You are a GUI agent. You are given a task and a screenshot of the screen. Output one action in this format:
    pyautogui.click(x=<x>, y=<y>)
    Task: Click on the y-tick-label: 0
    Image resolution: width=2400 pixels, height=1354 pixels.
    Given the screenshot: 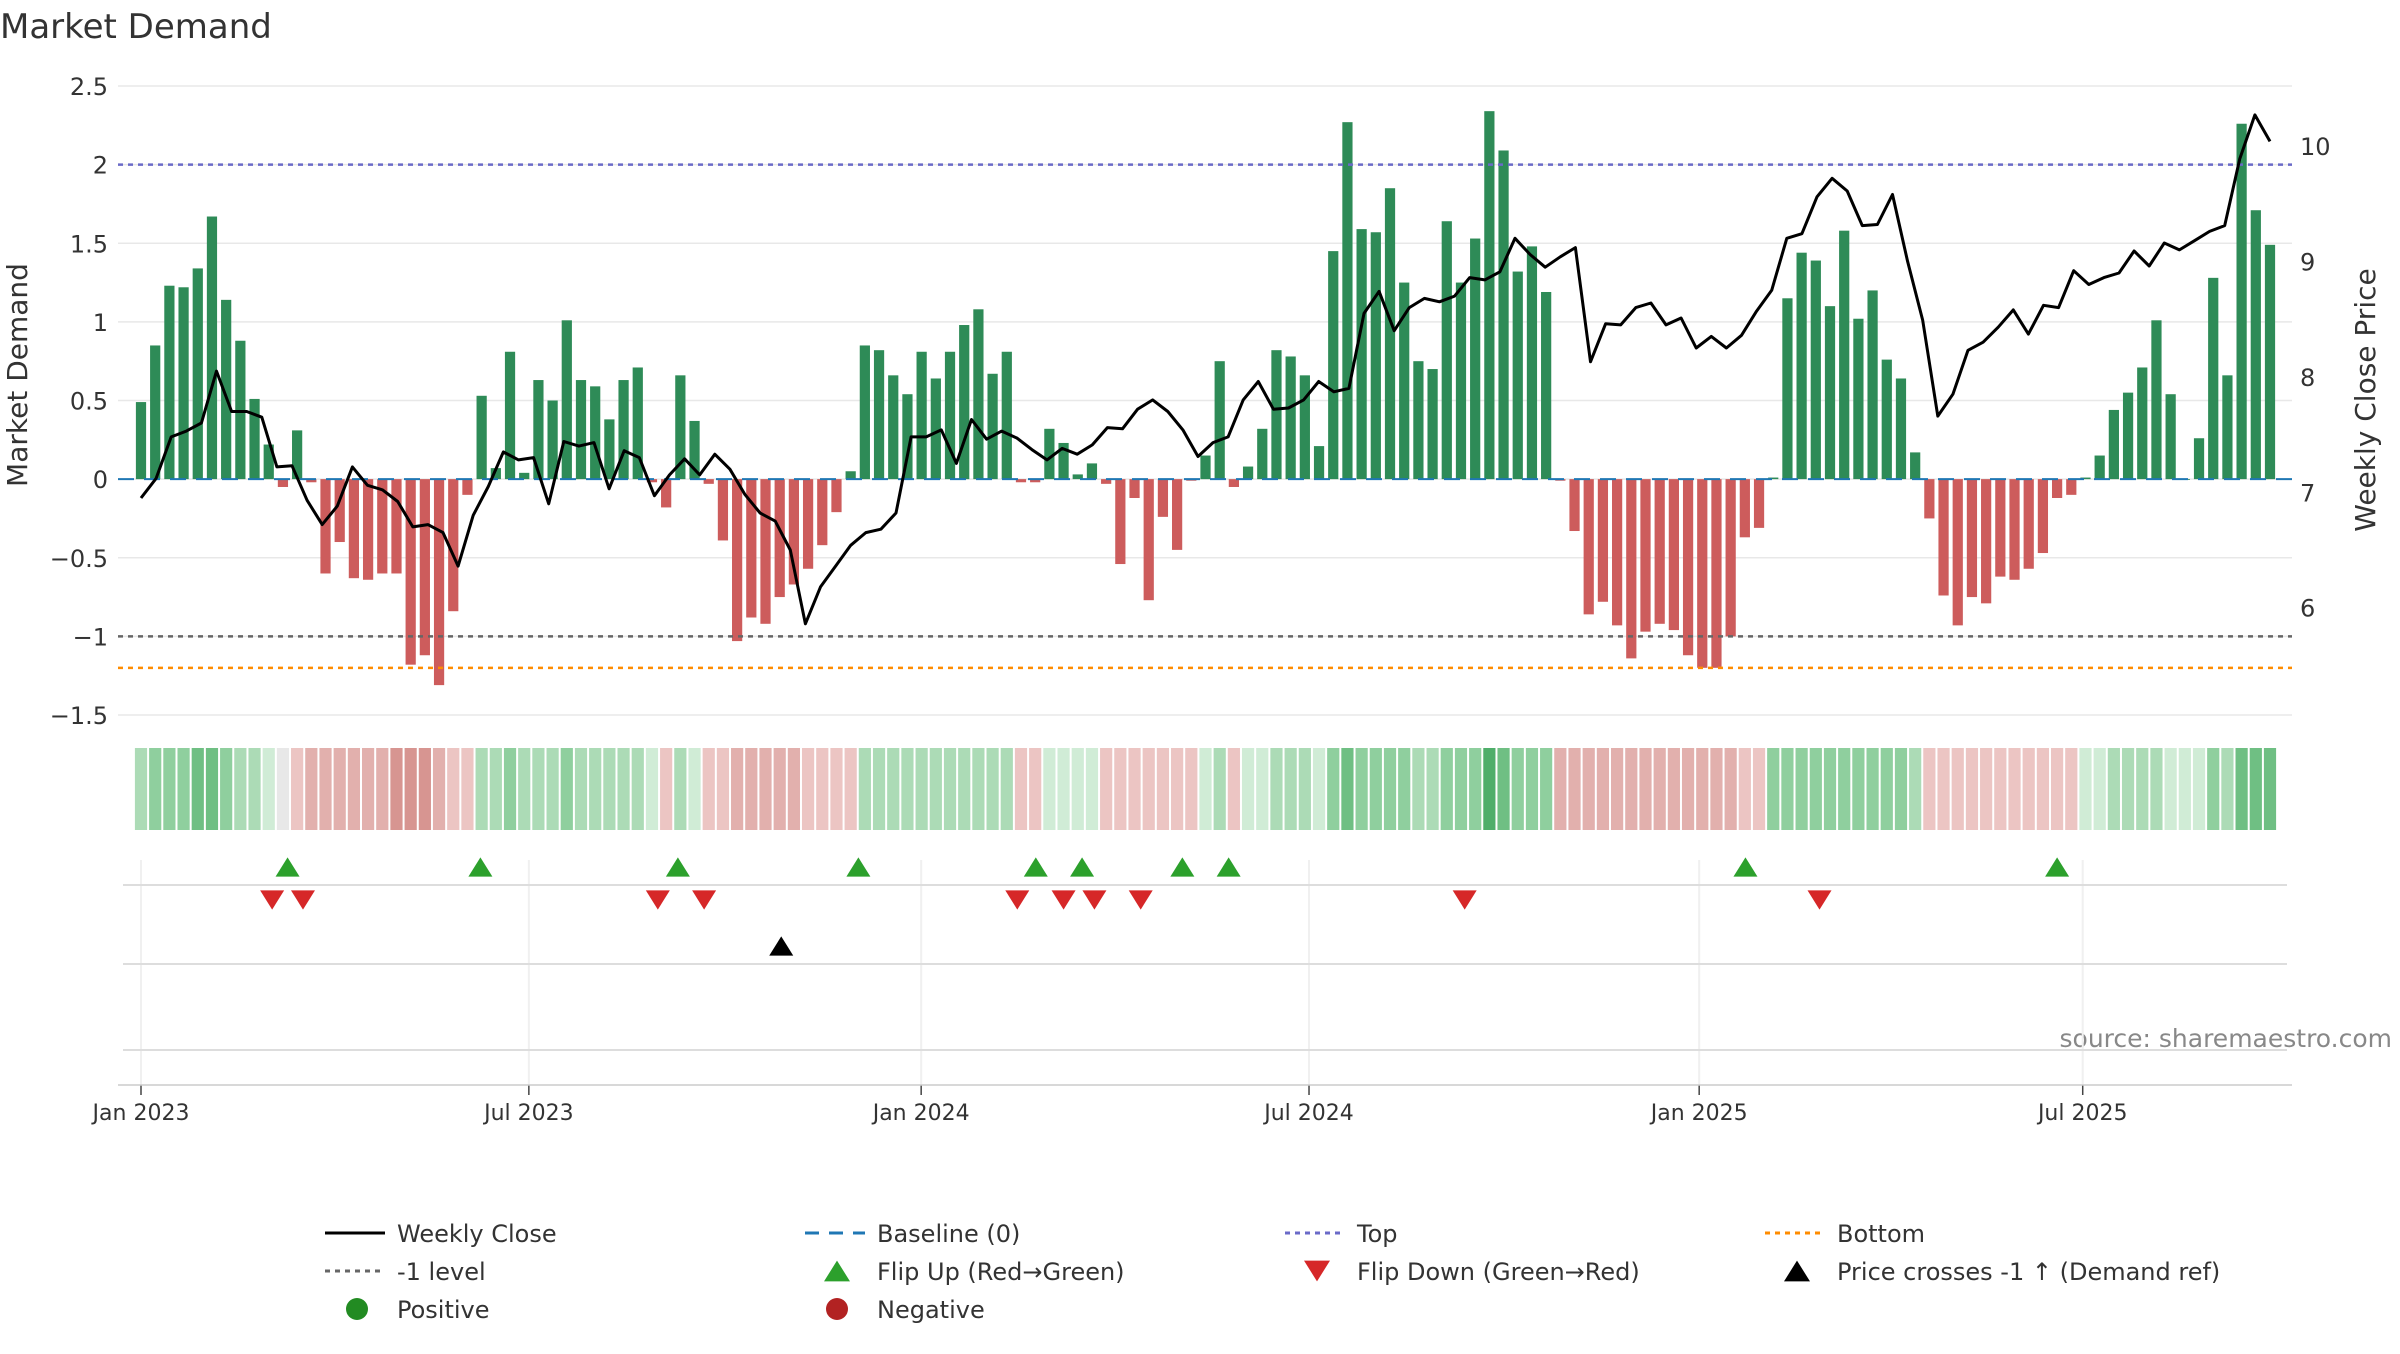 What is the action you would take?
    pyautogui.click(x=100, y=480)
    